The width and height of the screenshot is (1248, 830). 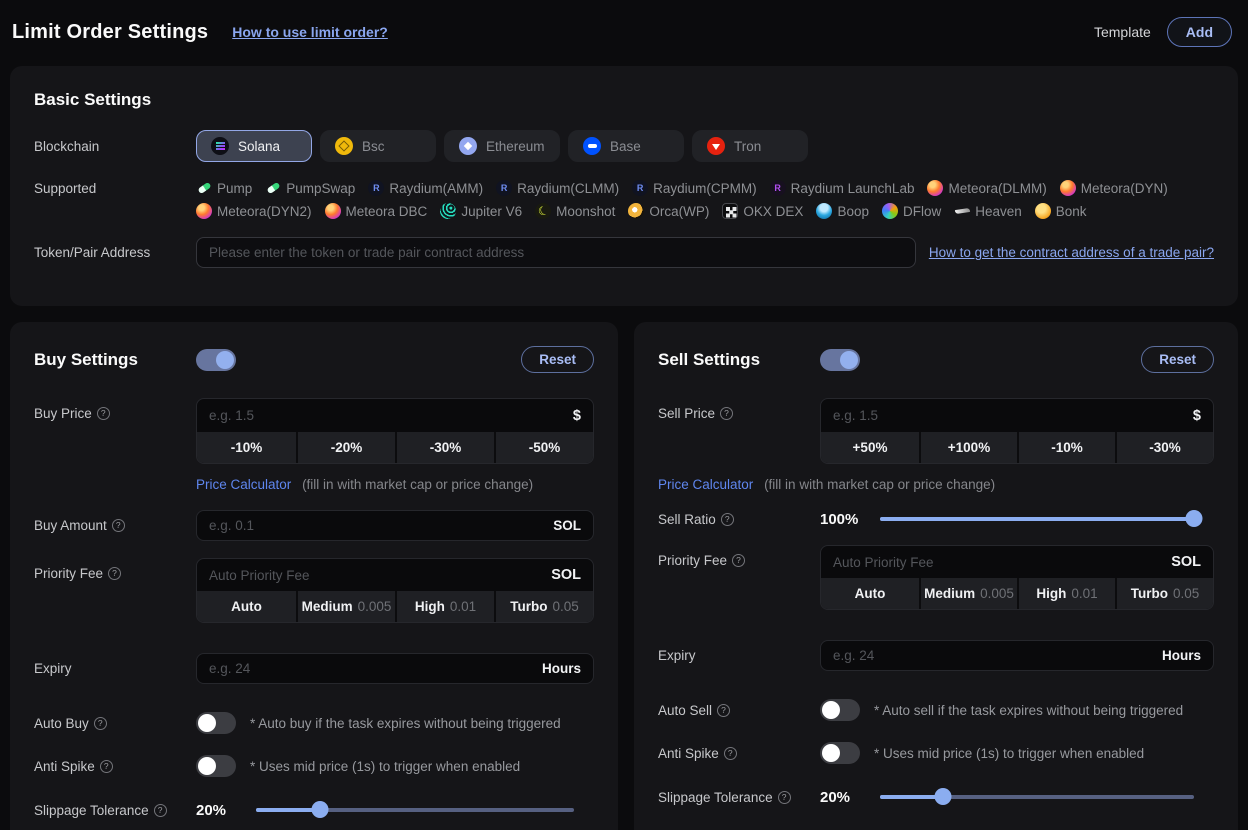 What do you see at coordinates (840, 710) in the screenshot?
I see `auto-sell-toggle` at bounding box center [840, 710].